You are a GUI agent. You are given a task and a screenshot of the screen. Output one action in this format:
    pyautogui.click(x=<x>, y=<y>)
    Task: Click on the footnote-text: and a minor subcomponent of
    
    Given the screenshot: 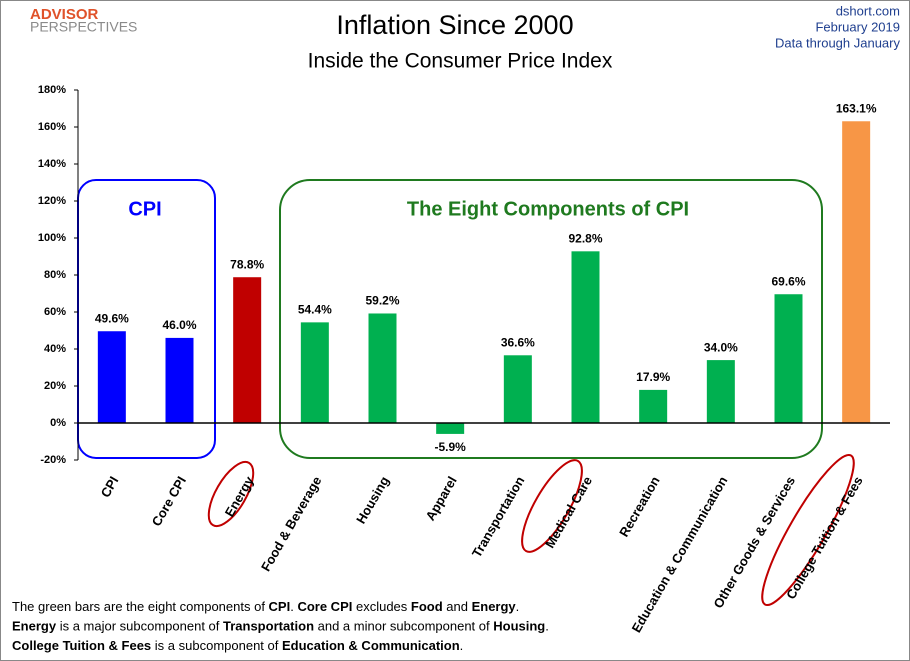 What is the action you would take?
    pyautogui.click(x=403, y=626)
    